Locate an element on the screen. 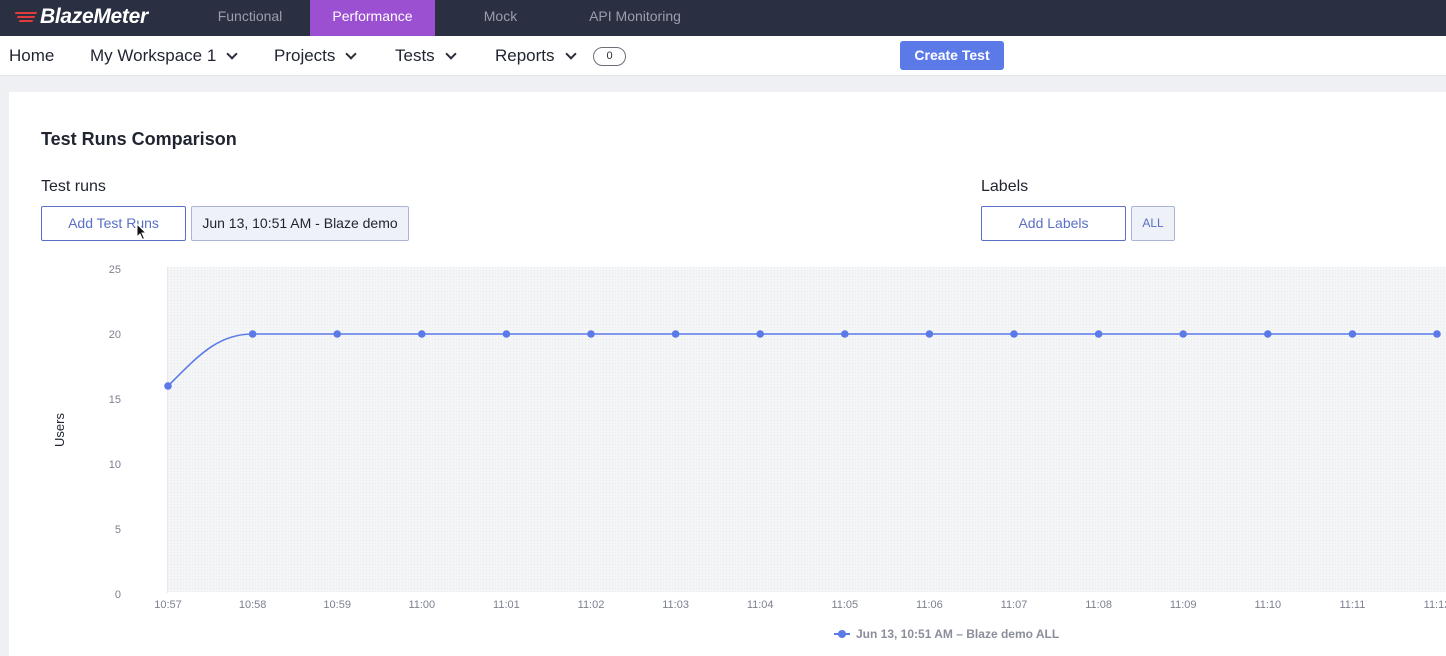 The width and height of the screenshot is (1446, 656). y-tick-label: 20 is located at coordinates (115, 335).